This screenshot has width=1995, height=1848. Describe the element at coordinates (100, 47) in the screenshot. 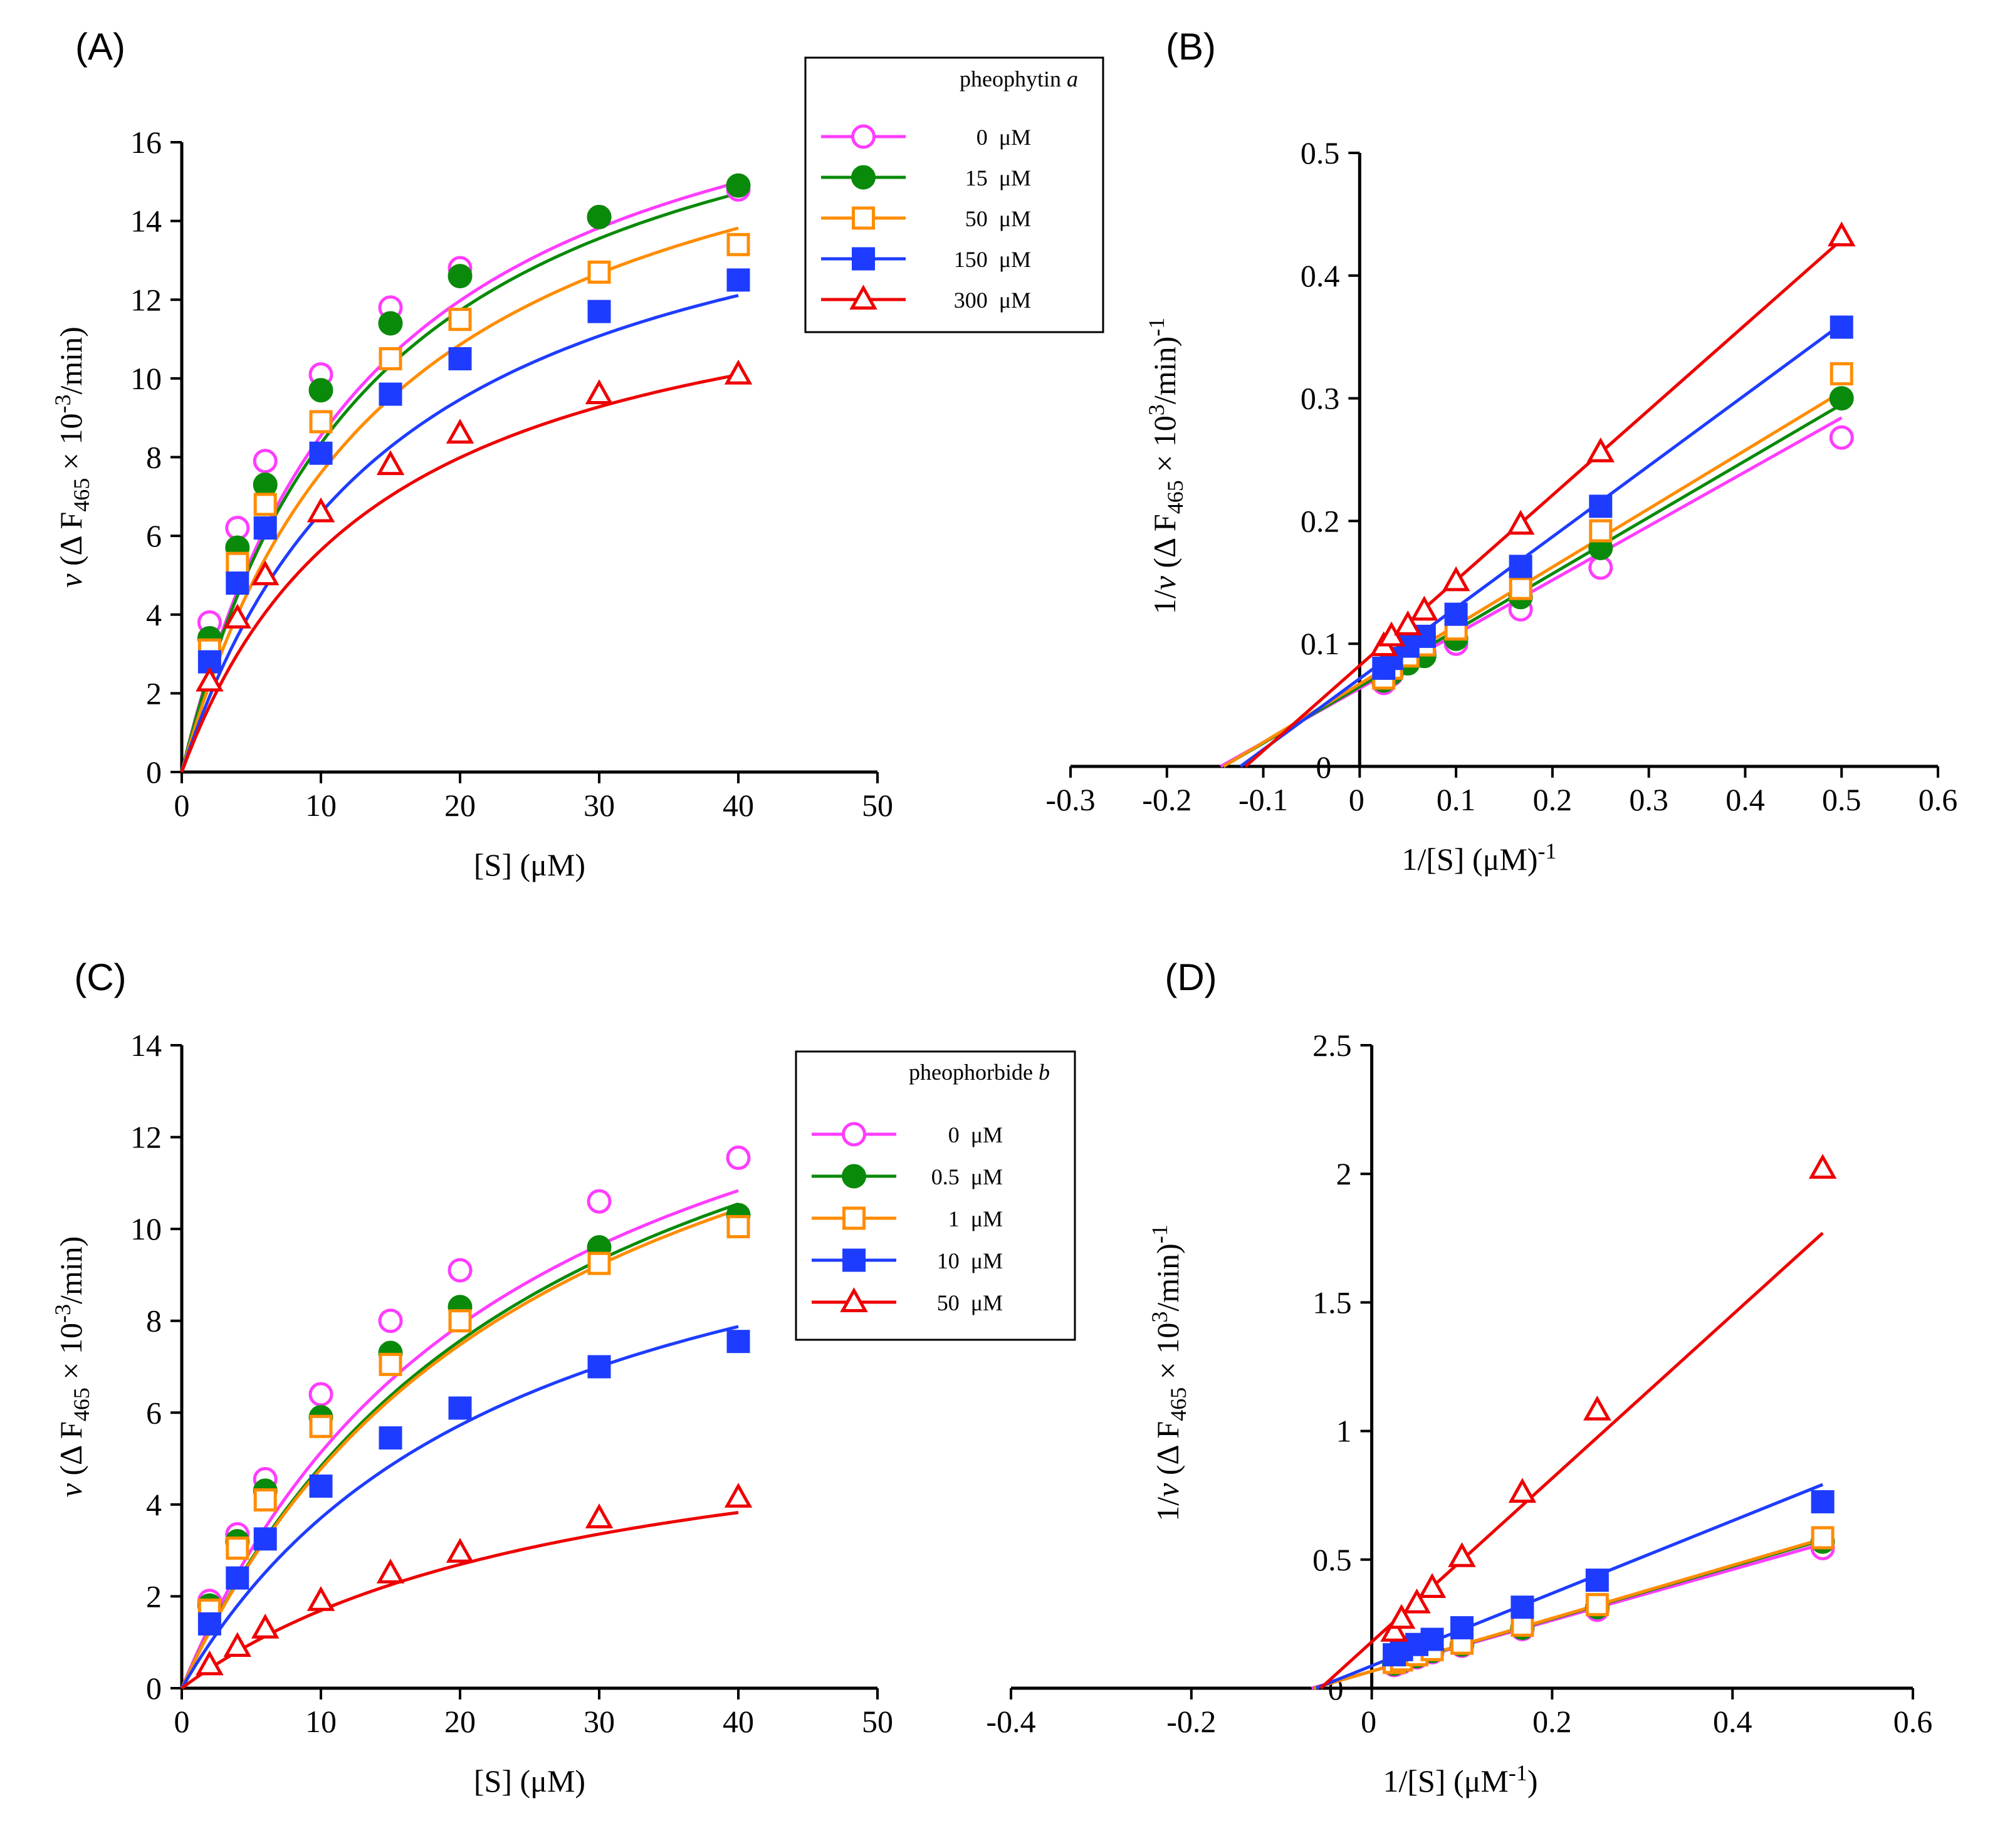

I see `panel-letter: (A)` at that location.